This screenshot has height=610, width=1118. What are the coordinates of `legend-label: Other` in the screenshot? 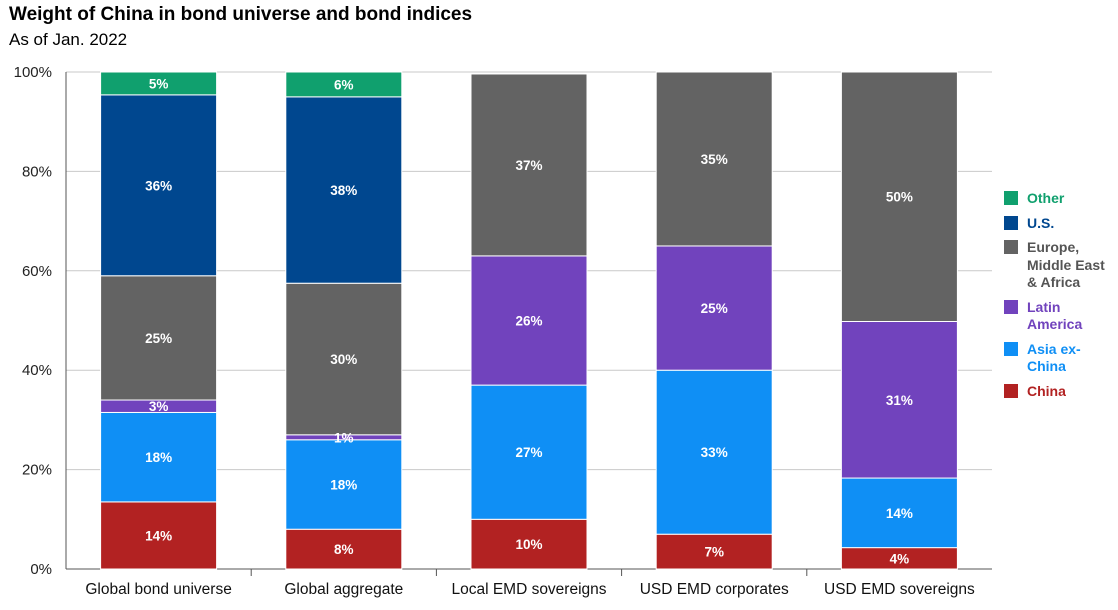 It's located at (1046, 198).